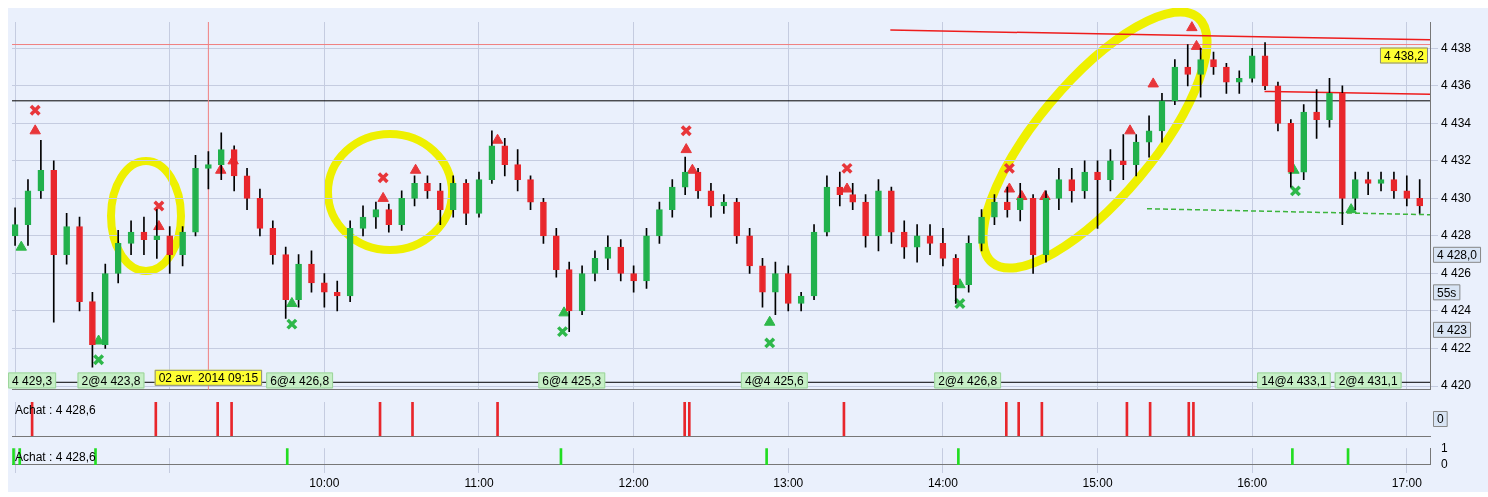  Describe the element at coordinates (1456, 122) in the screenshot. I see `y-tick-label: 4 434` at that location.